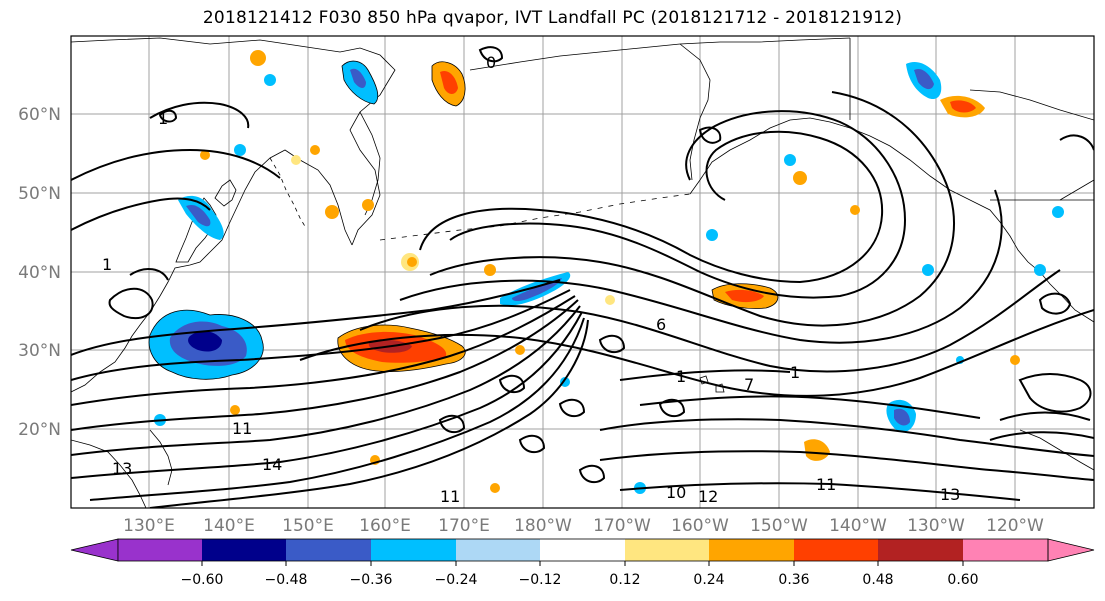  What do you see at coordinates (94, 550) in the screenshot?
I see `colorbar-left-extend` at bounding box center [94, 550].